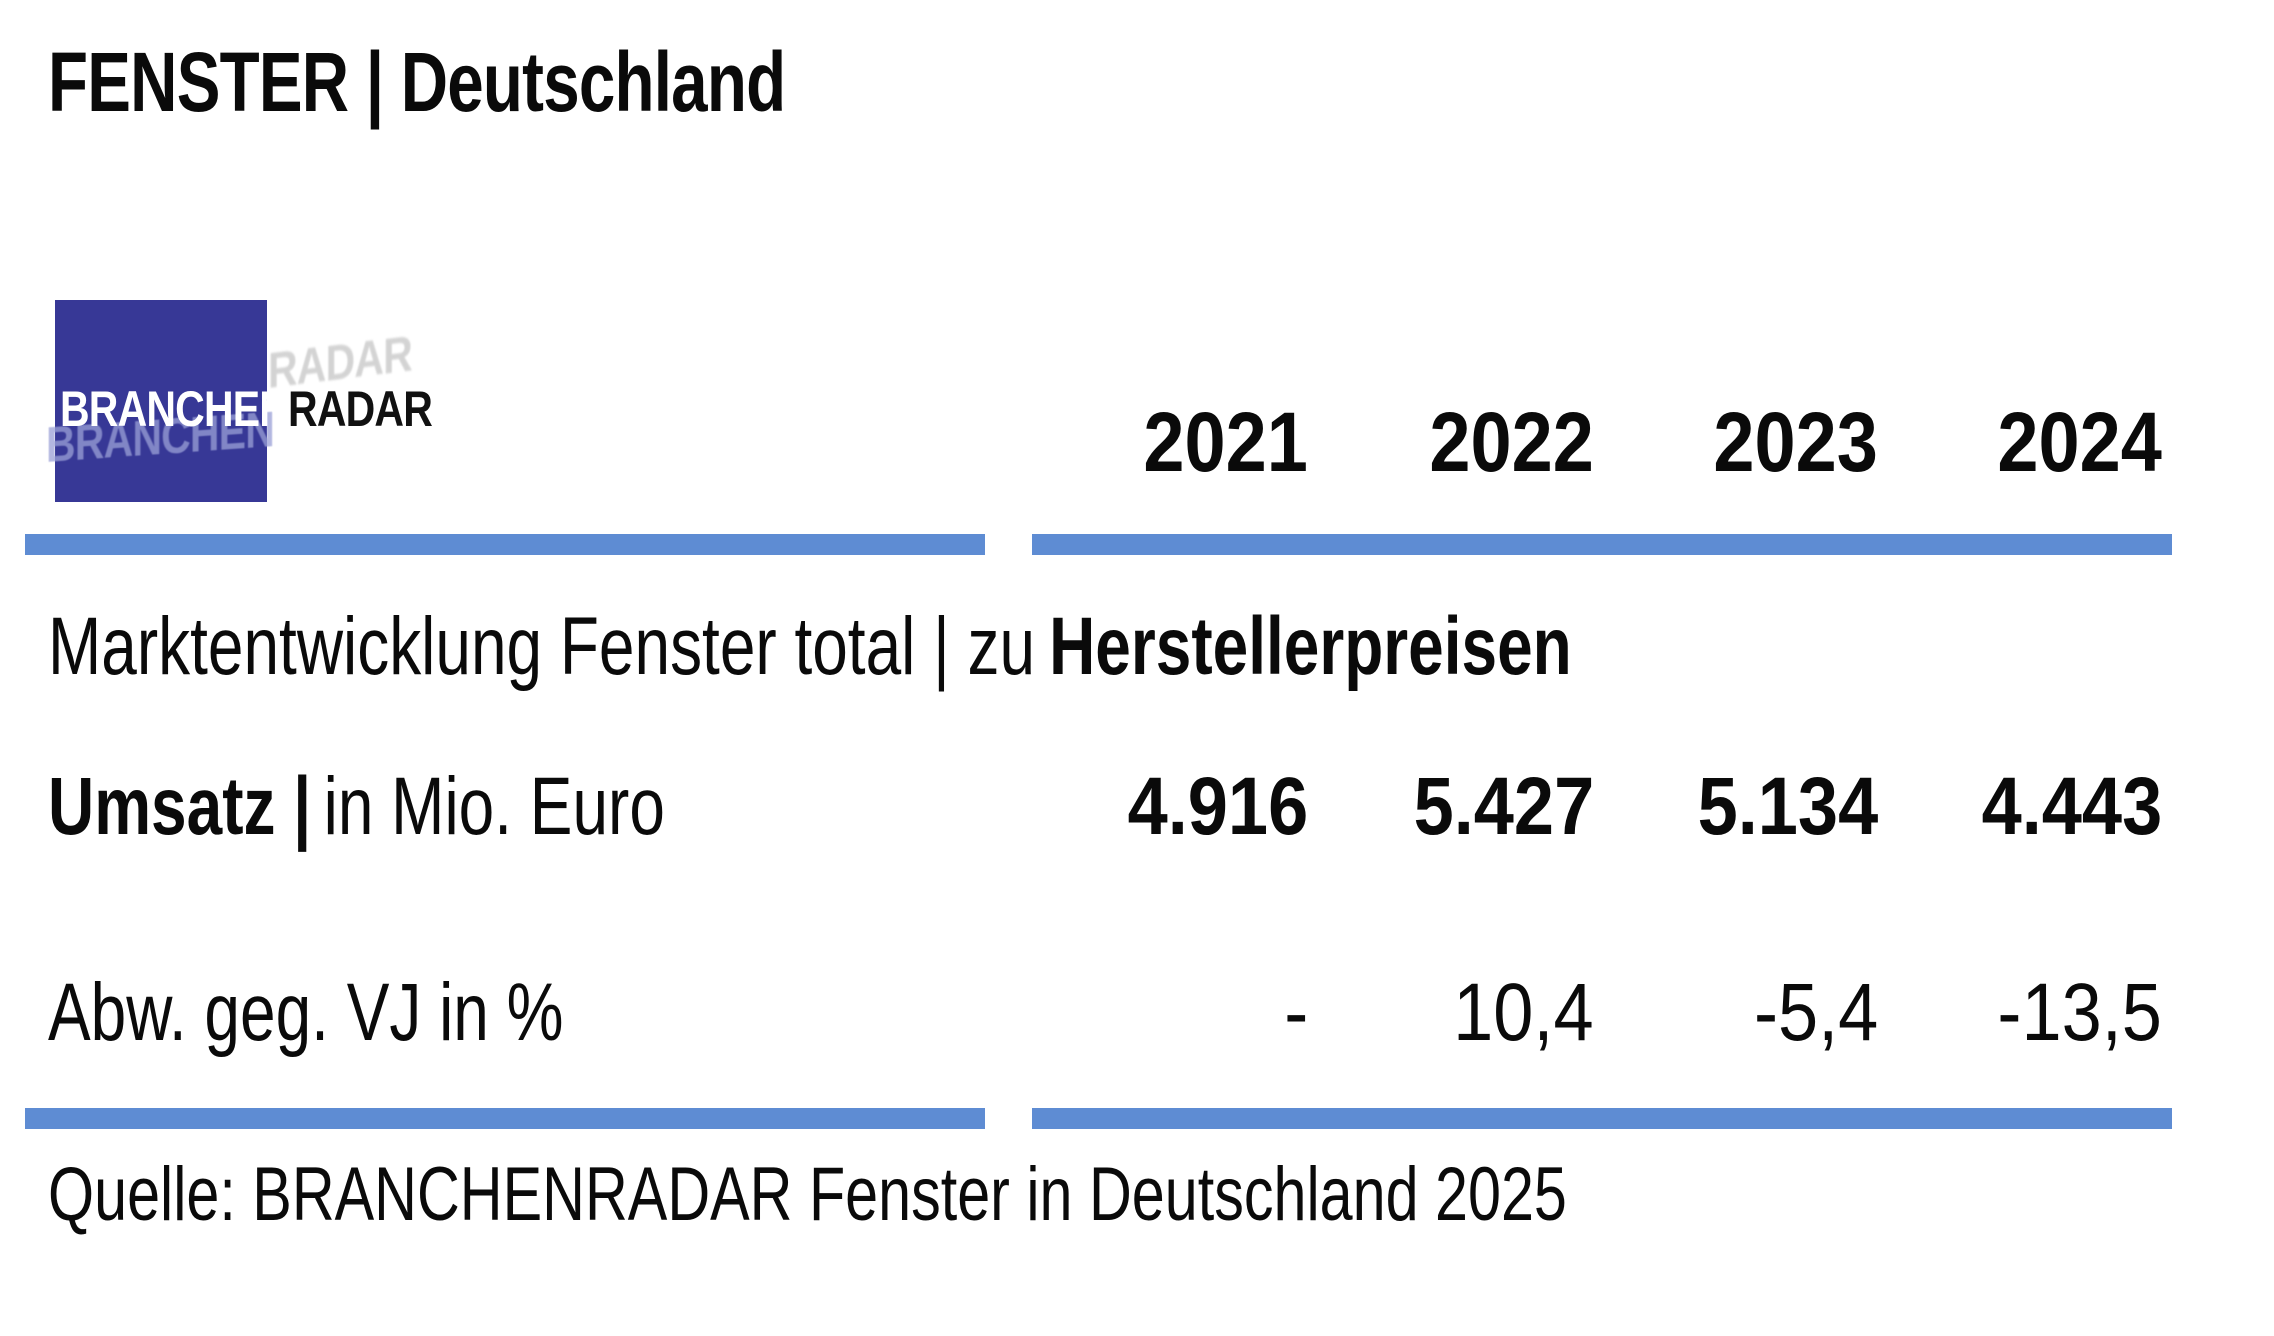 This screenshot has height=1336, width=2274. Describe the element at coordinates (1795, 442) in the screenshot. I see `year-header-2023: 2023` at that location.